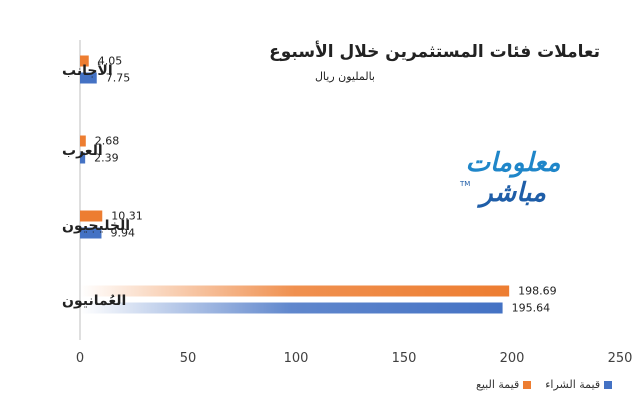 The image size is (640, 400). What do you see at coordinates (344, 76) in the screenshot?
I see `chart-subtitle: بالمليون ريال` at bounding box center [344, 76].